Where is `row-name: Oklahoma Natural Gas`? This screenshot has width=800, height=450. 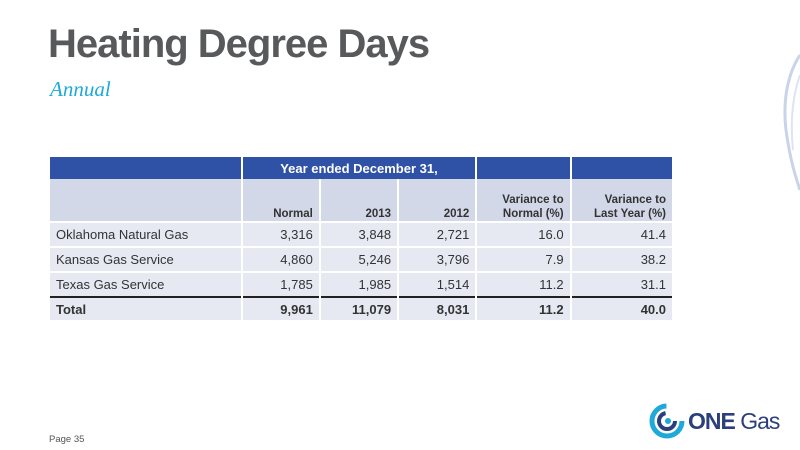
row-name: Oklahoma Natural Gas is located at coordinates (145, 233).